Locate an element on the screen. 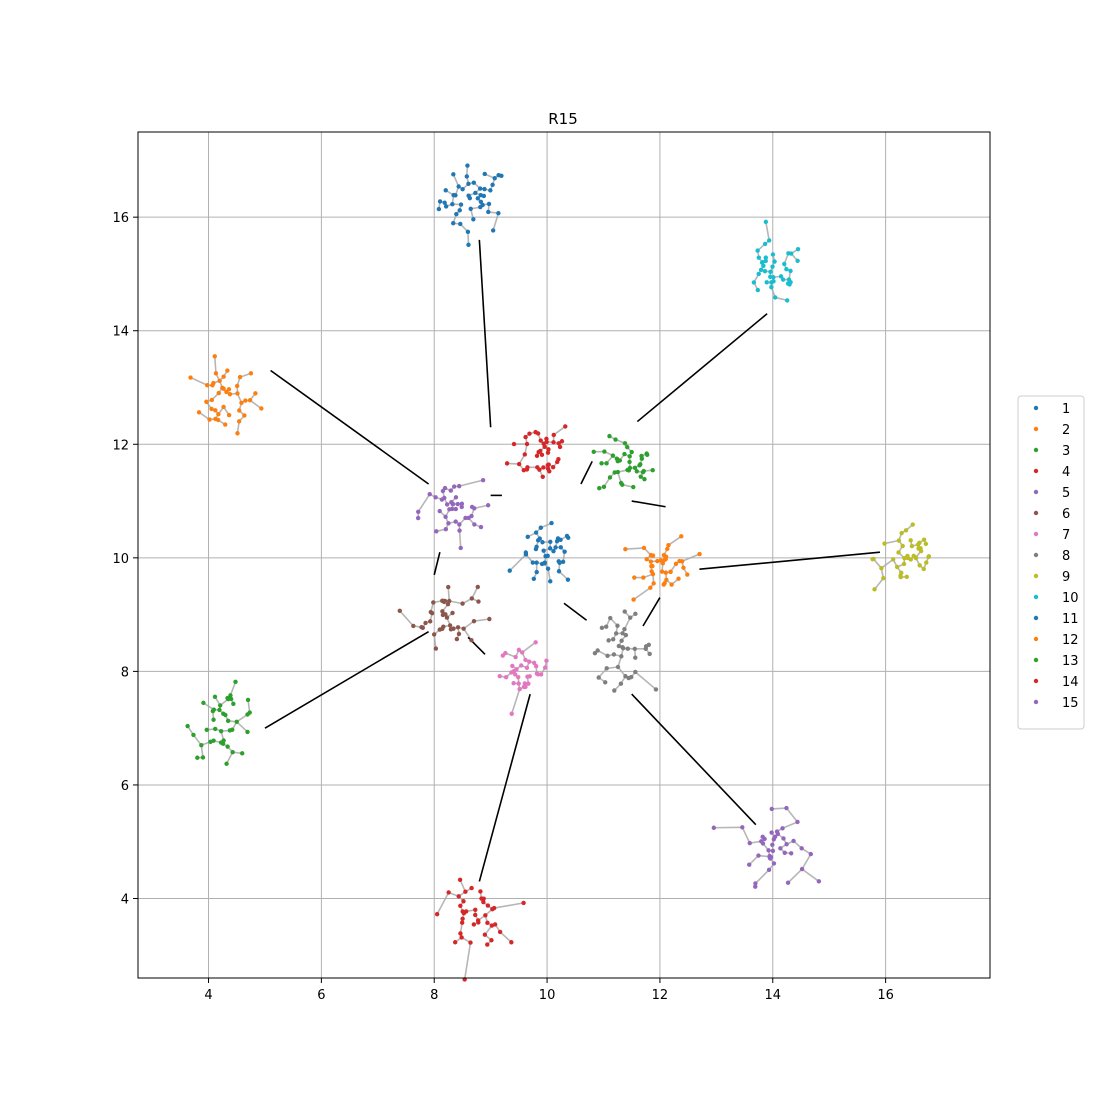 Image resolution: width=1100 pixels, height=1100 pixels. y-tick-label: 12 is located at coordinates (120, 445).